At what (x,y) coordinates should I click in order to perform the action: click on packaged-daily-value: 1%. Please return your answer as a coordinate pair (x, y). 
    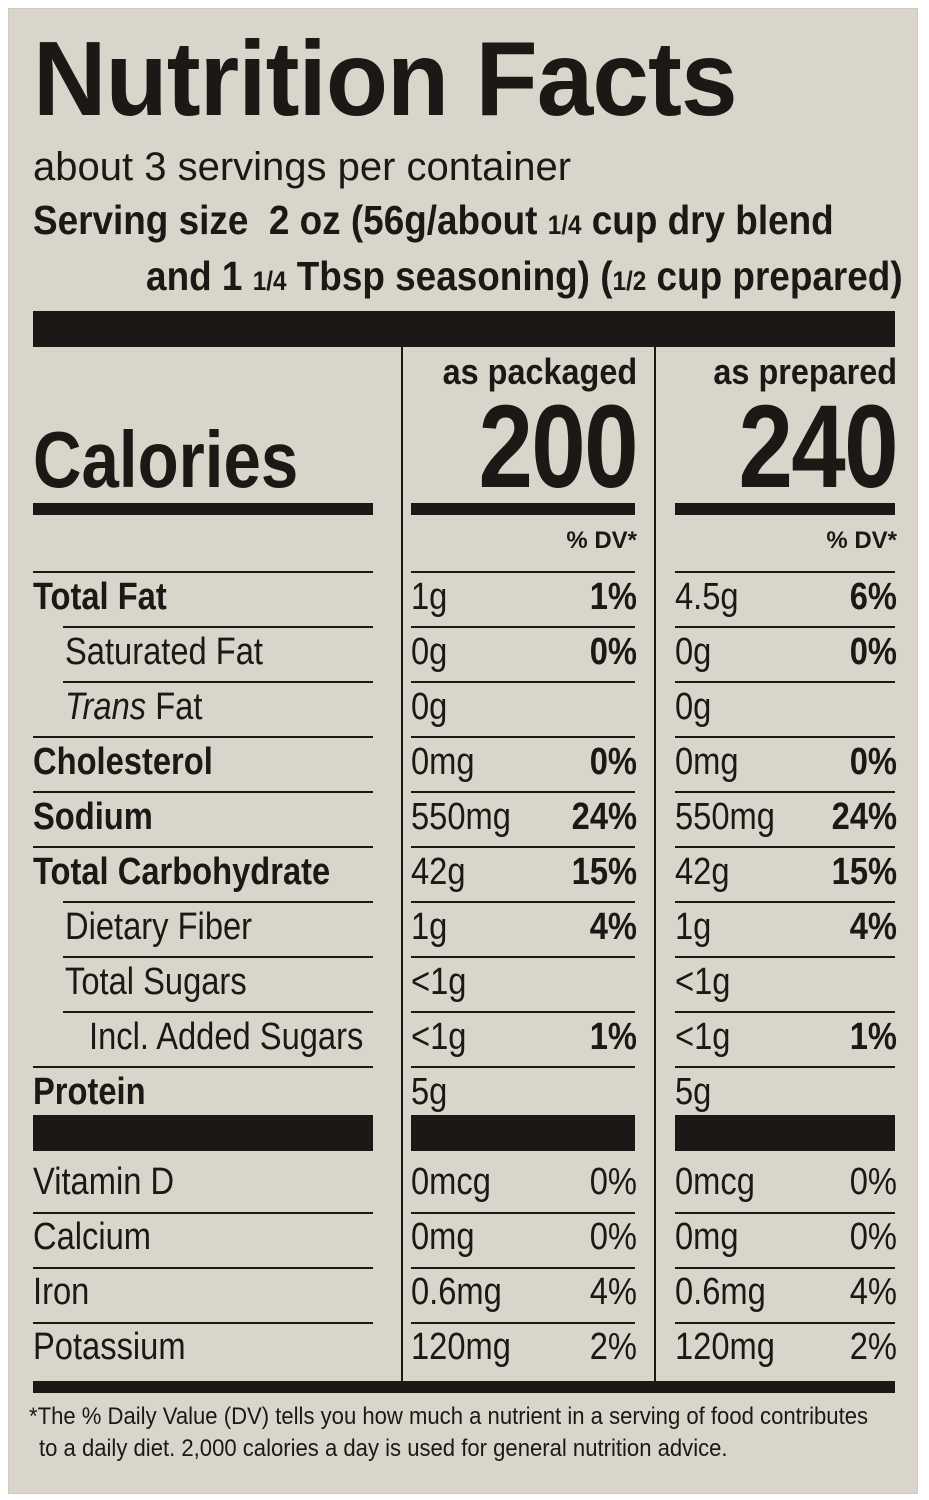
    Looking at the image, I should click on (613, 597).